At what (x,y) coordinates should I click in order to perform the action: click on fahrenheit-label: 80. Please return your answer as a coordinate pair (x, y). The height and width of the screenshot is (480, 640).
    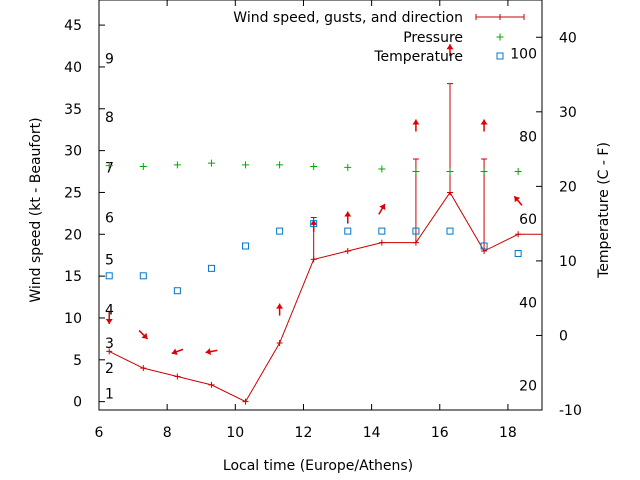
    Looking at the image, I should click on (528, 137).